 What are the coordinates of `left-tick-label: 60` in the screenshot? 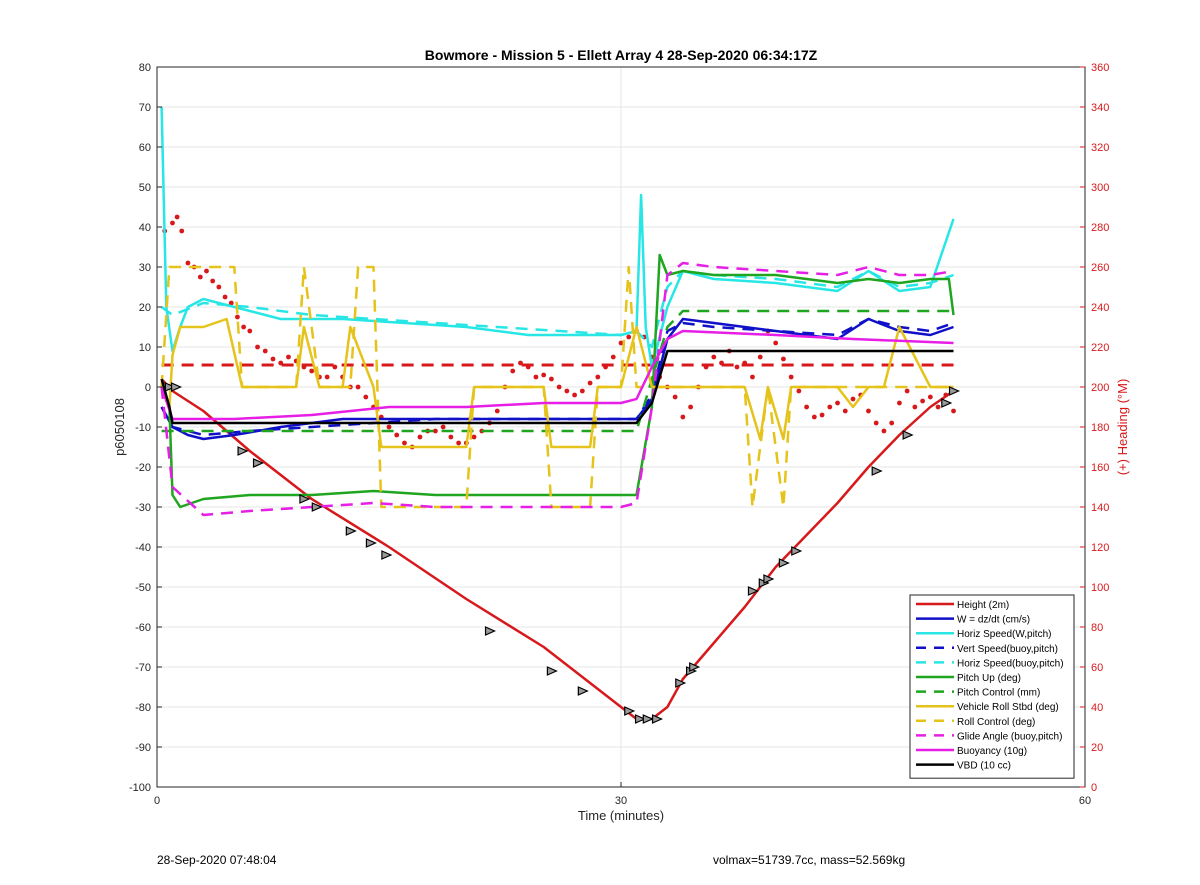 It's located at (145, 148).